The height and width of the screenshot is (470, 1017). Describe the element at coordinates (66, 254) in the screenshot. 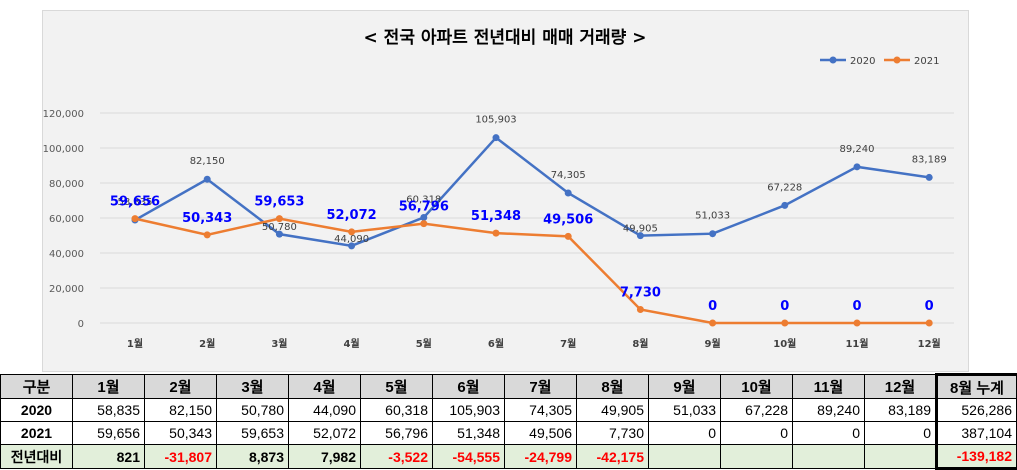

I see `y-tick-label: 40,000` at that location.